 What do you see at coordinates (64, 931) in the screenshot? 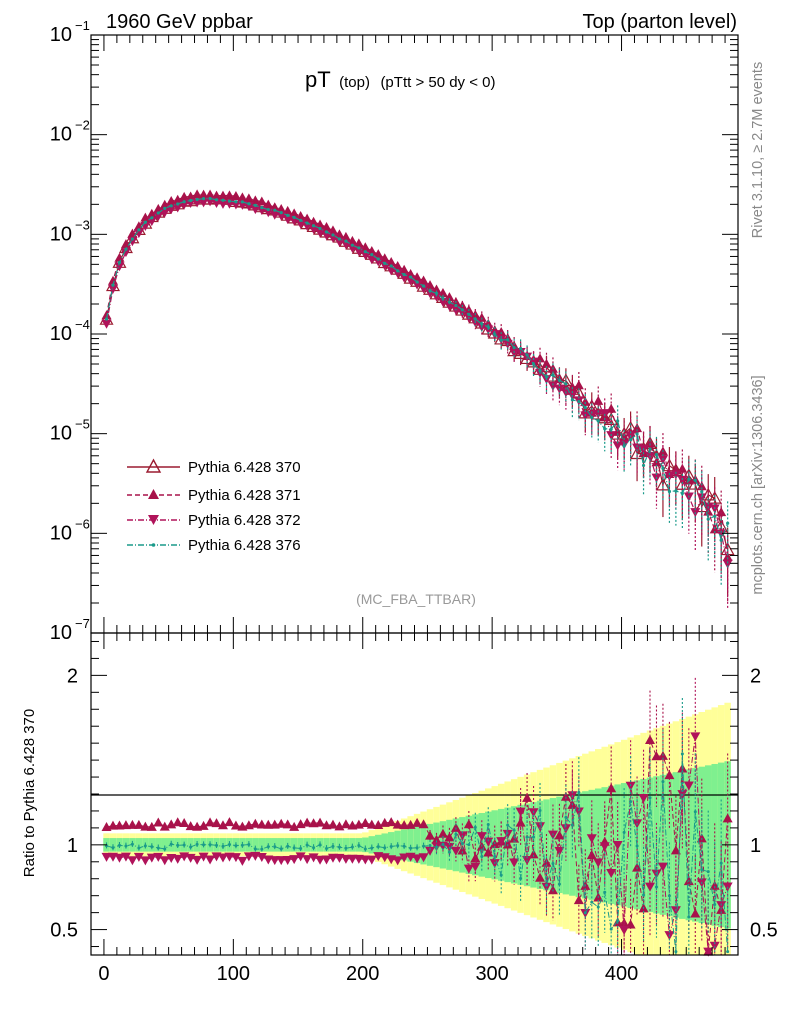
I see `ratio-y-tick-label: 0.5` at bounding box center [64, 931].